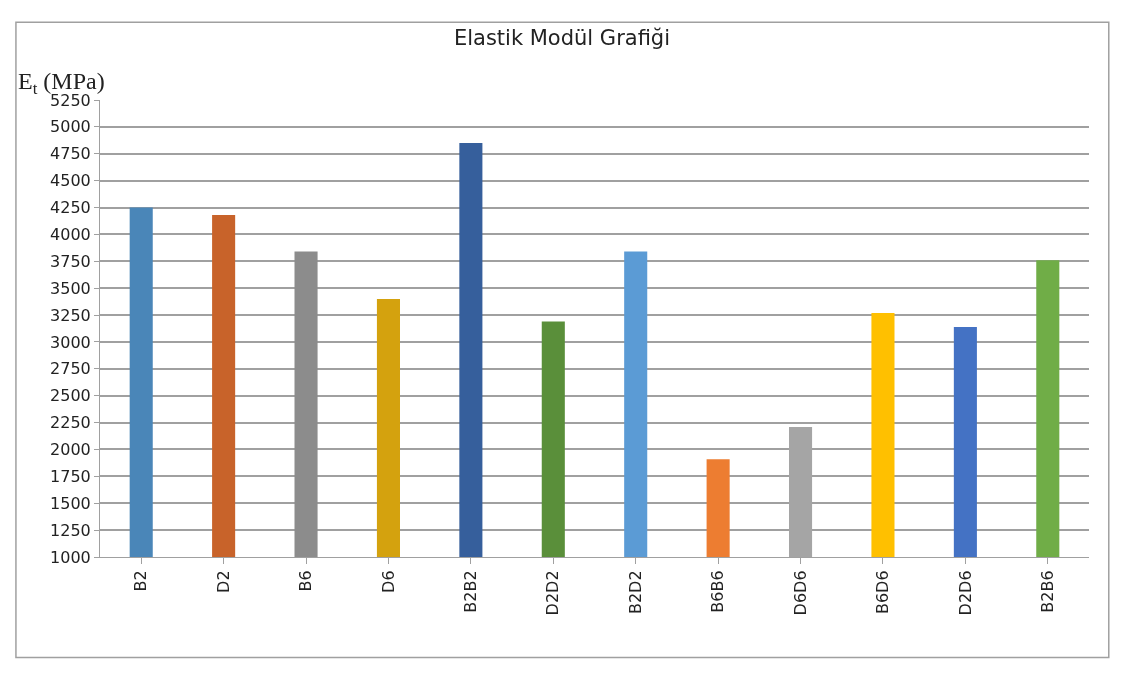 The height and width of the screenshot is (677, 1124). What do you see at coordinates (70, 315) in the screenshot?
I see `y-tick-label: 3250` at bounding box center [70, 315].